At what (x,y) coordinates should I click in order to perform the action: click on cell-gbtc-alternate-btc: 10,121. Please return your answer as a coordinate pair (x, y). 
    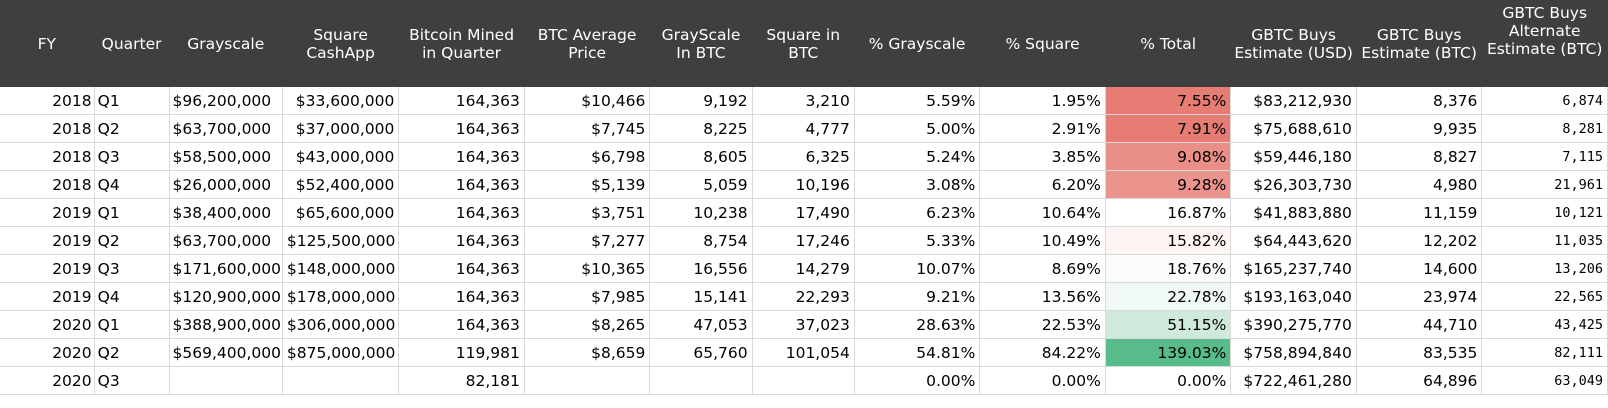
    Looking at the image, I should click on (1544, 212).